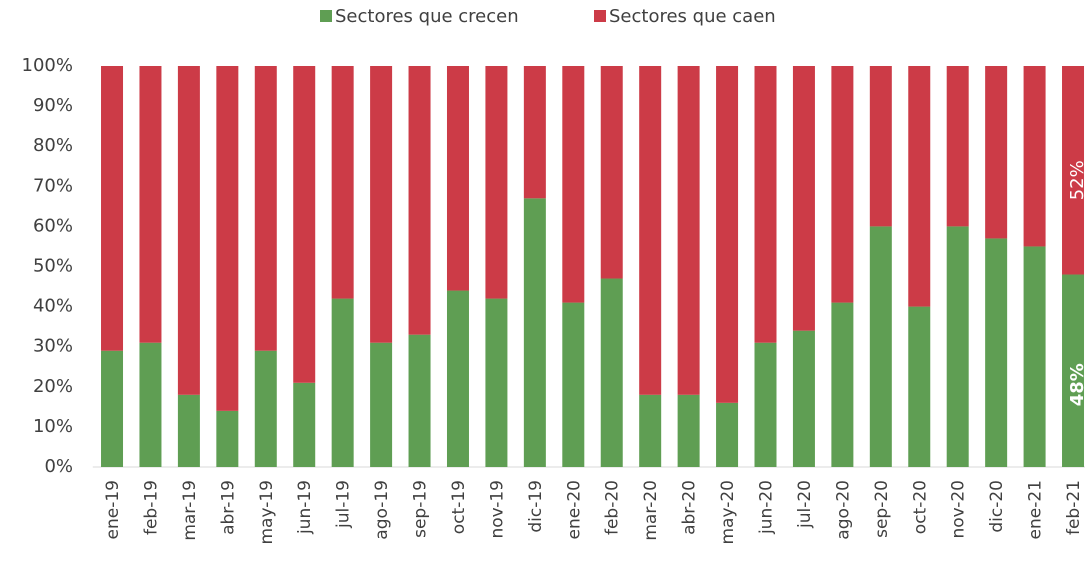 The image size is (1085, 564). What do you see at coordinates (53, 105) in the screenshot?
I see `y-tick-label: 90%` at bounding box center [53, 105].